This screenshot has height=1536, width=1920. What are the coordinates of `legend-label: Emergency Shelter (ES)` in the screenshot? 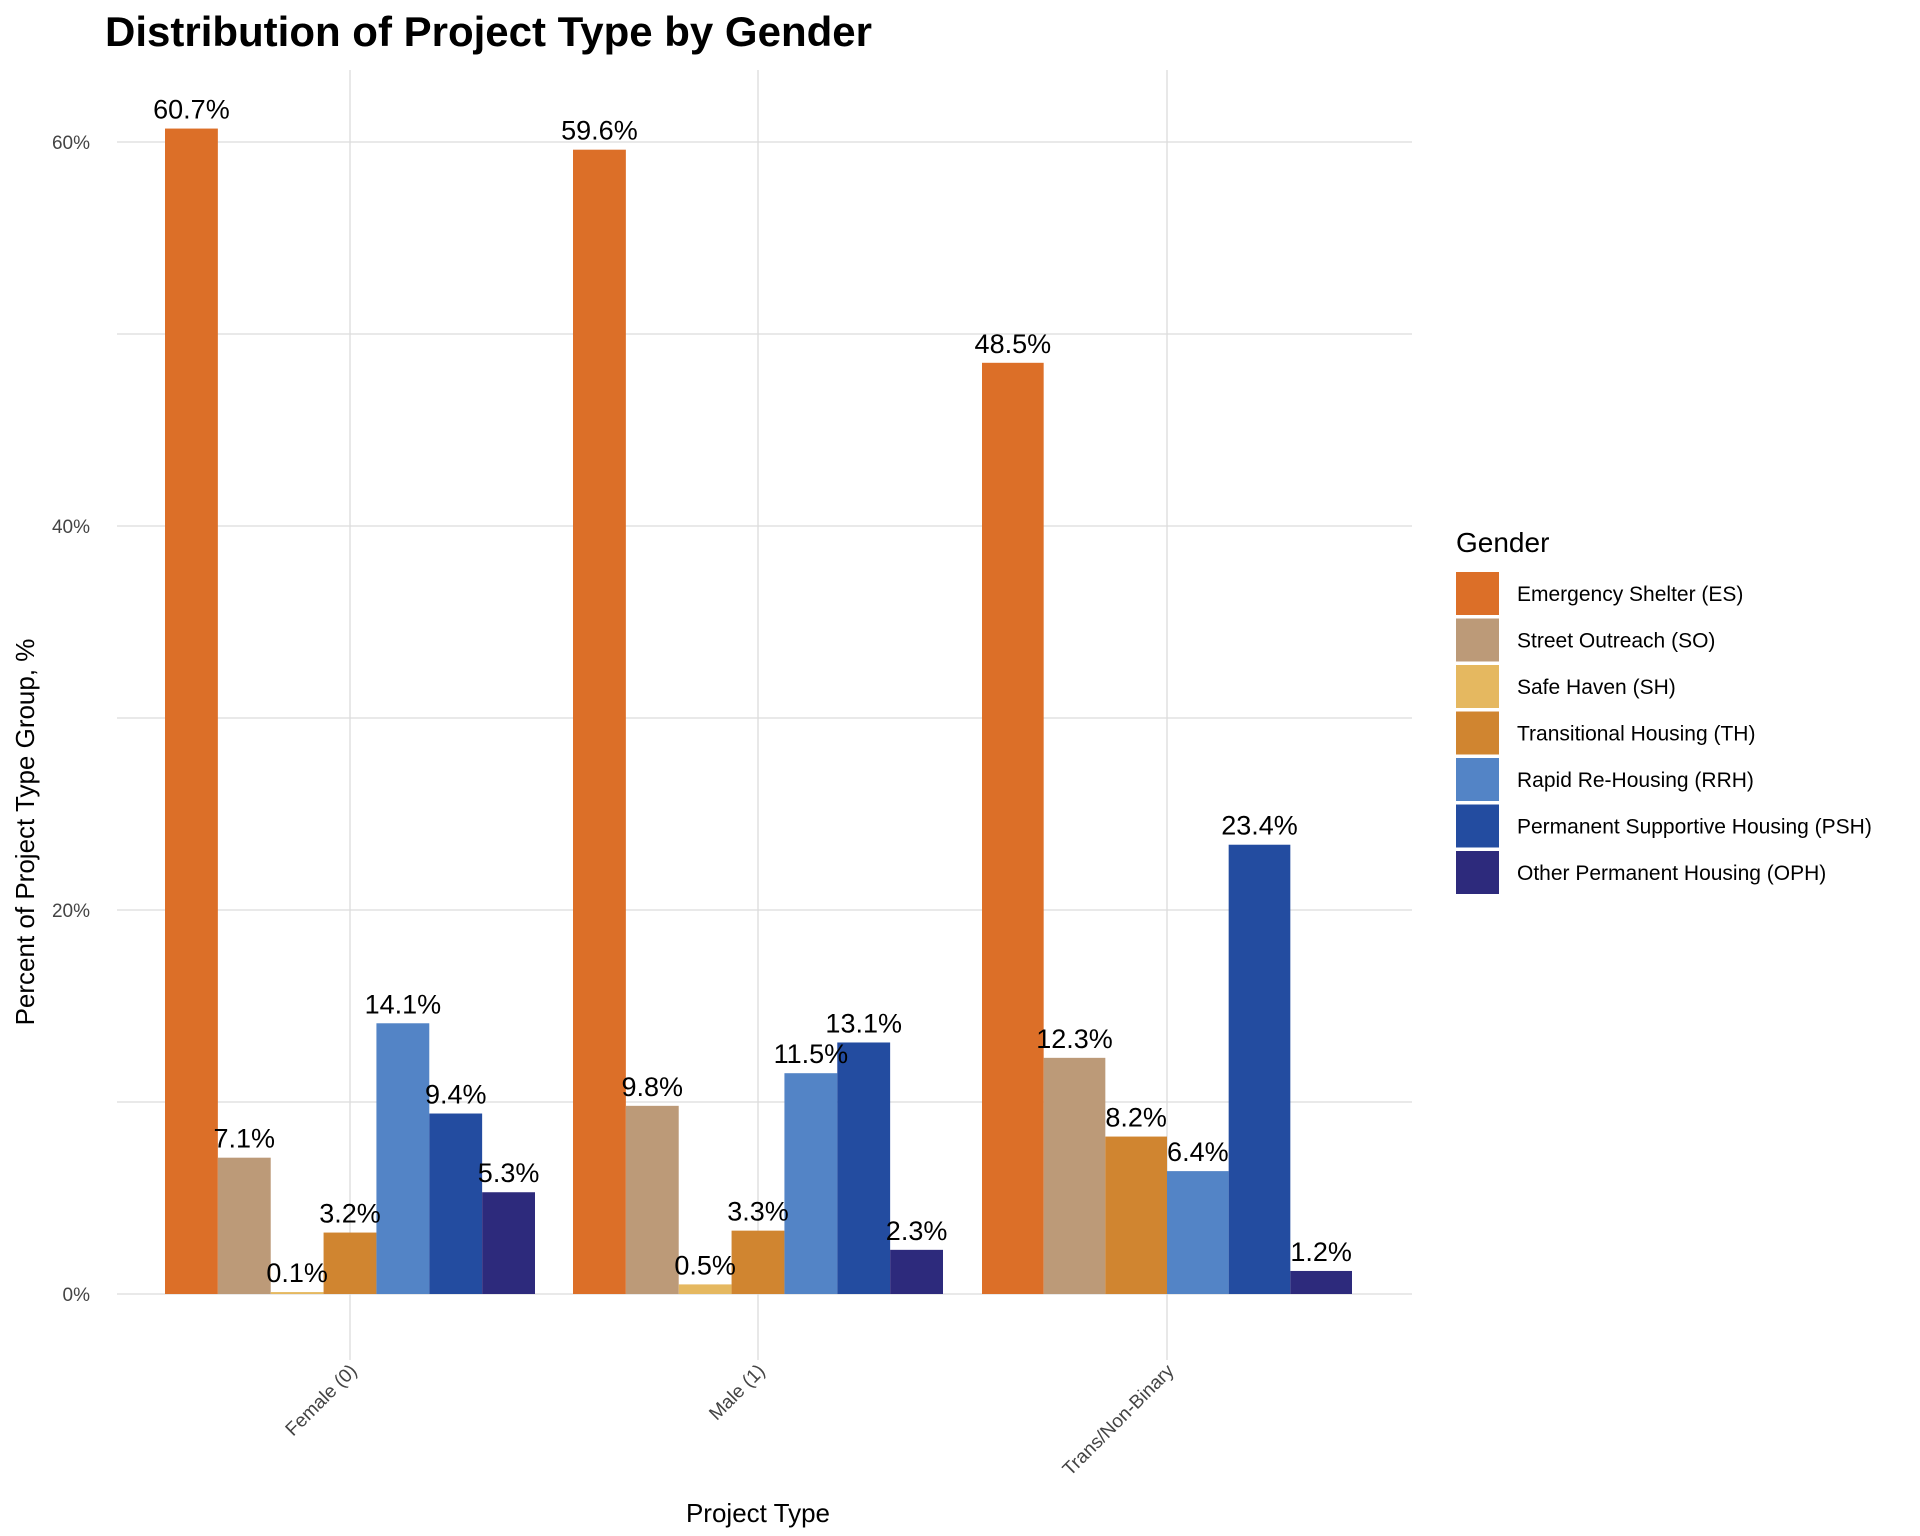 It's located at (1630, 594).